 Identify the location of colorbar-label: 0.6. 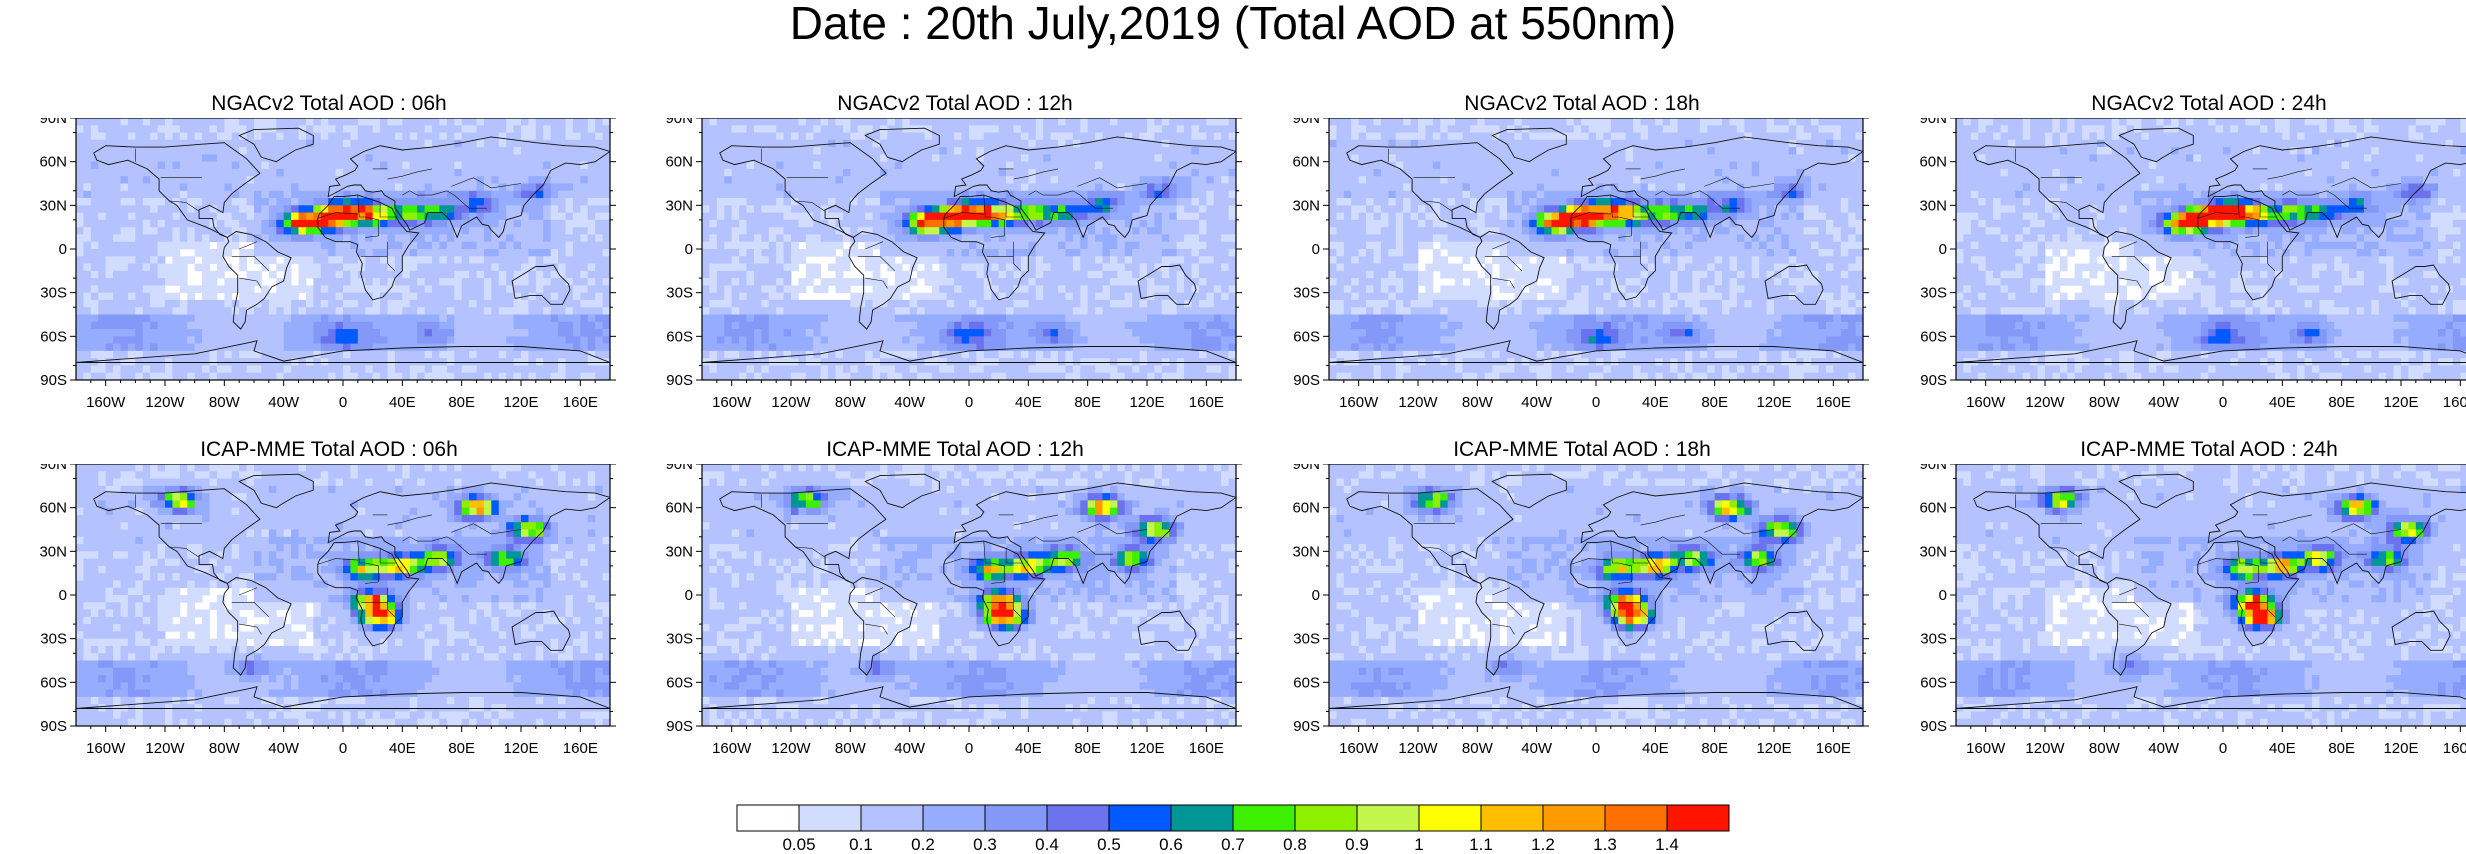
(1171, 843).